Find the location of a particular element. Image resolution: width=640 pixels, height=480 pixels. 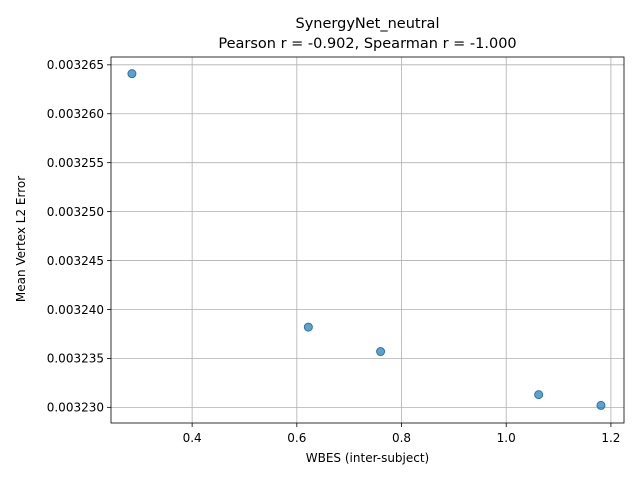

x-tick-label: 0.6 is located at coordinates (296, 438).